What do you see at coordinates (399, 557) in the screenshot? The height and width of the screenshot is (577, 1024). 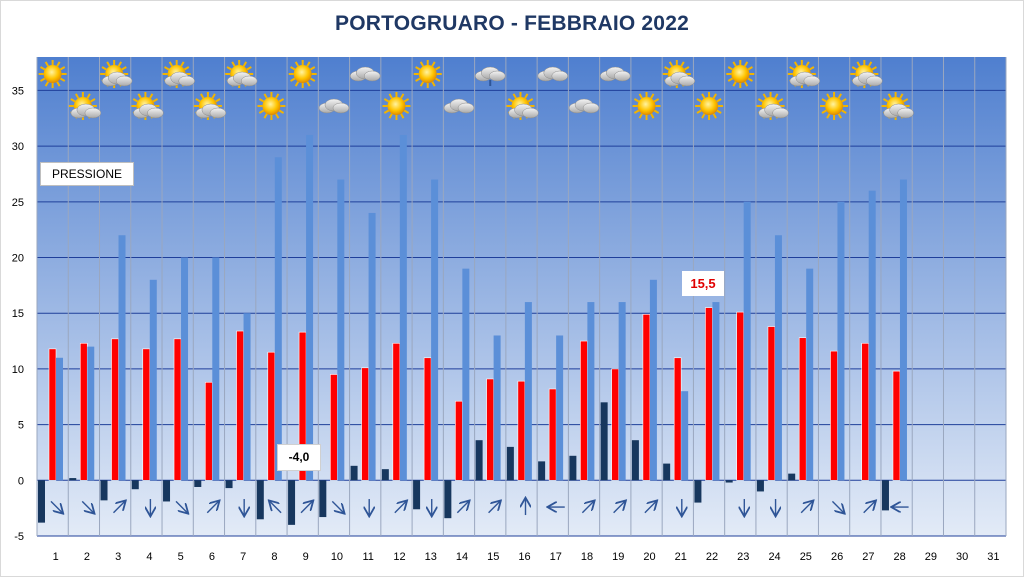 I see `x-tick-label: 12` at bounding box center [399, 557].